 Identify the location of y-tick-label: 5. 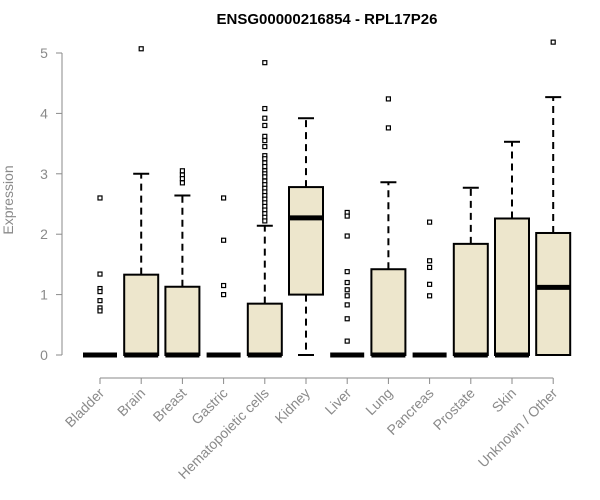
(44, 53).